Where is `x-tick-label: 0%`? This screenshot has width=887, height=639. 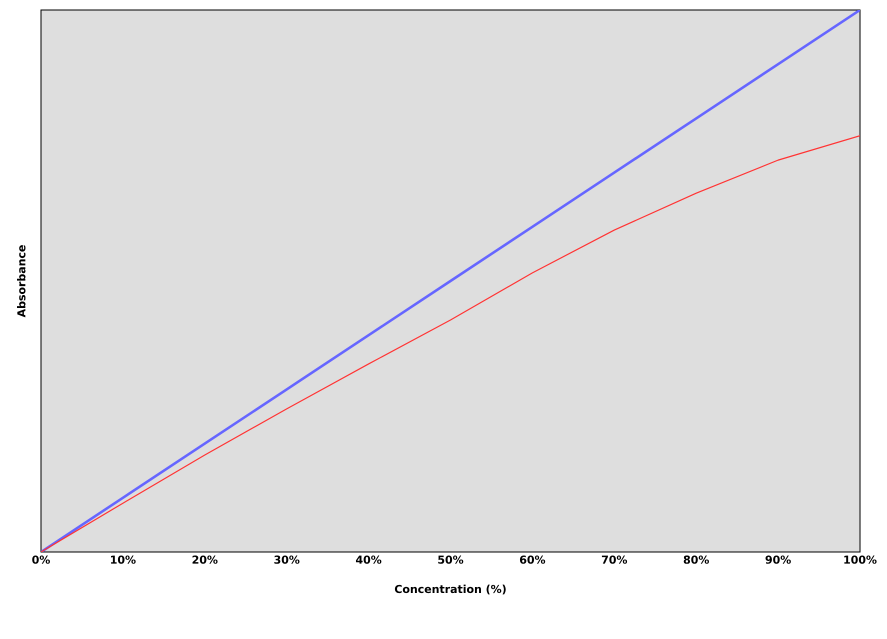
x-tick-label: 0% is located at coordinates (41, 560).